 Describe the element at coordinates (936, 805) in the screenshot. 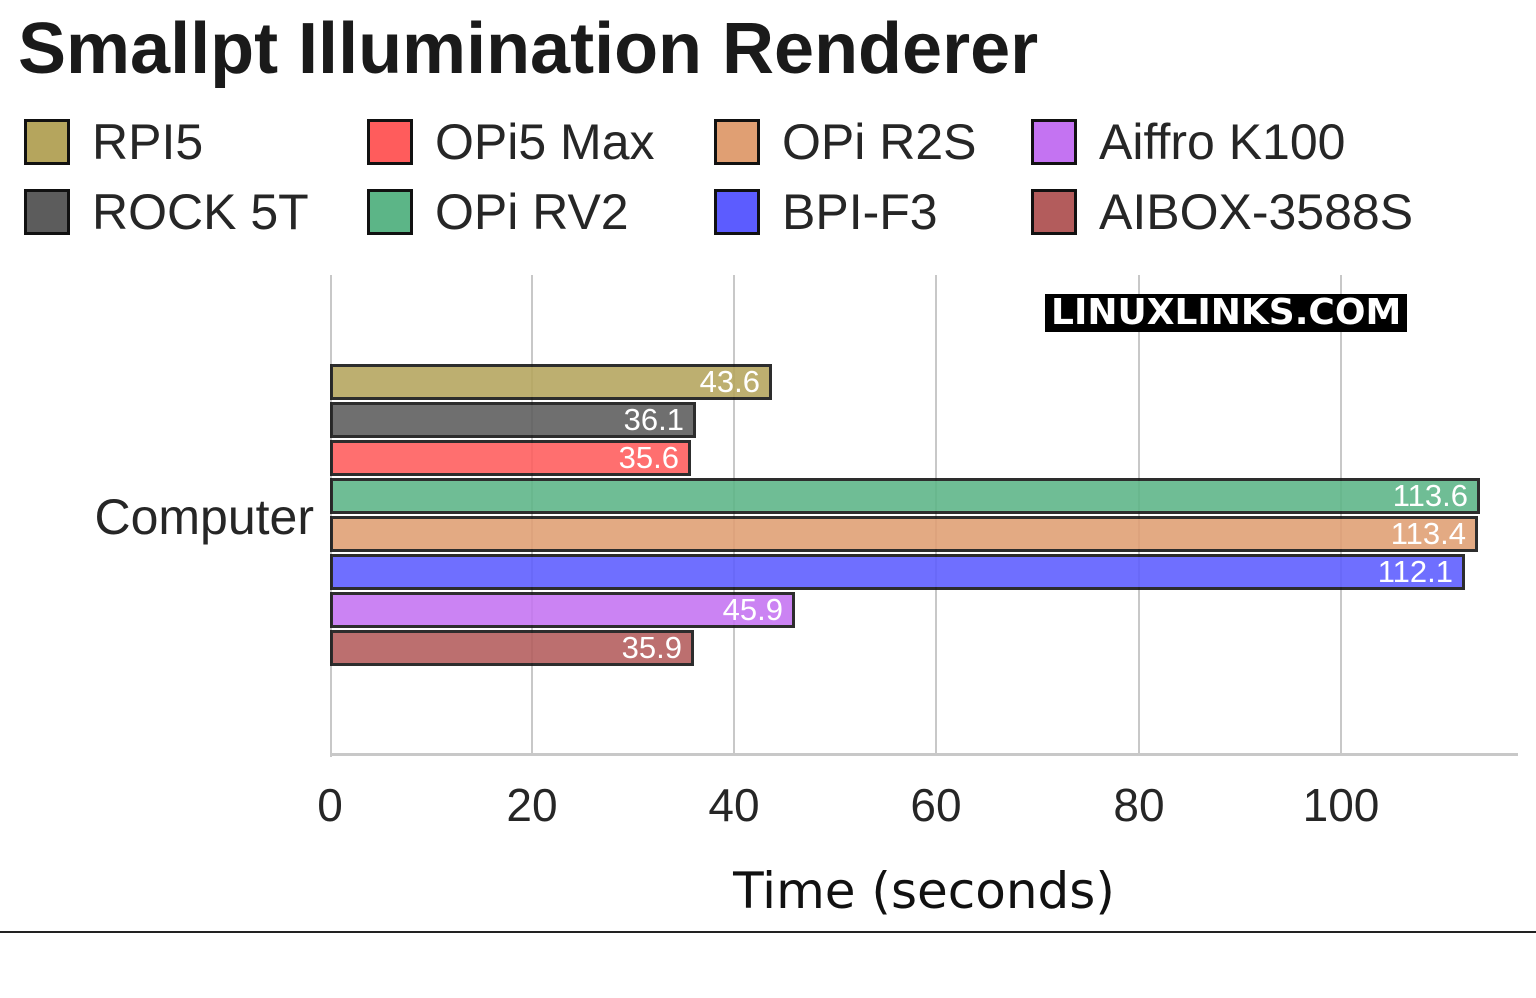

I see `x-tick-60: 60` at that location.